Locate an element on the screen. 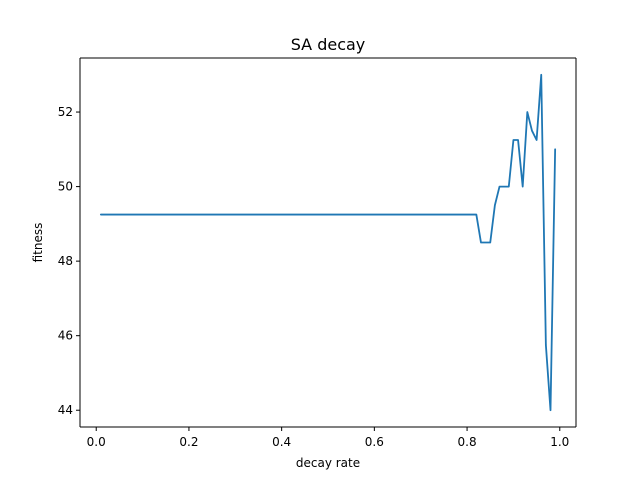 Image resolution: width=640 pixels, height=480 pixels. x-axis-label: decay rate is located at coordinates (328, 463).